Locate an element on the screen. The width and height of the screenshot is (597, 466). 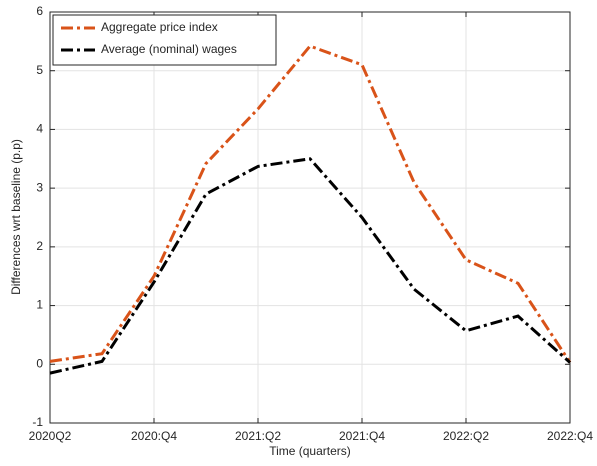
legend-label: Aggregate price index is located at coordinates (159, 27).